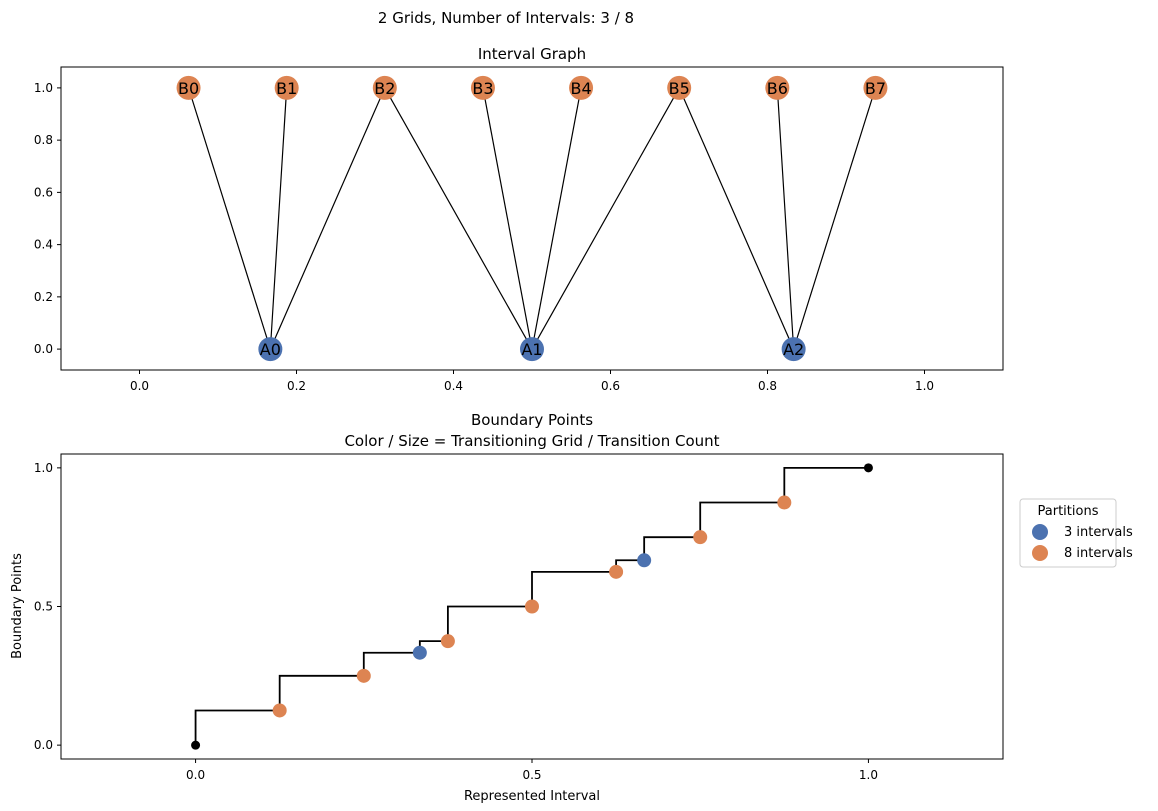 The width and height of the screenshot is (1158, 811). What do you see at coordinates (556, 218) in the screenshot?
I see `graph-edge-a1-b4` at bounding box center [556, 218].